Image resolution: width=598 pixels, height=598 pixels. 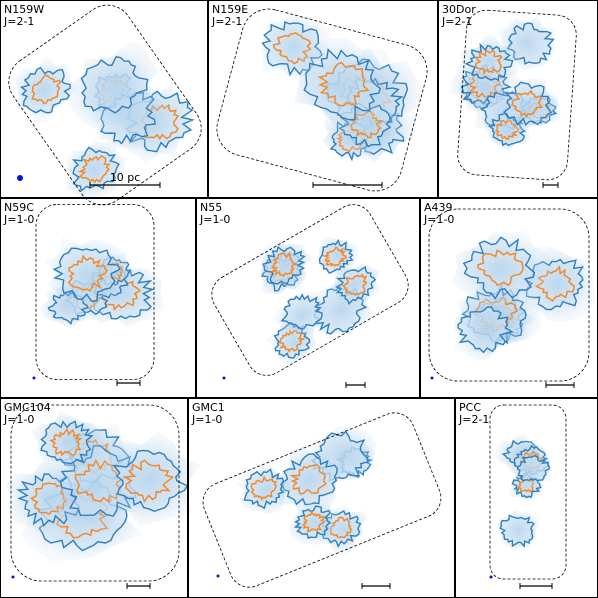 I want to click on panel-name: N159E, so click(x=230, y=9).